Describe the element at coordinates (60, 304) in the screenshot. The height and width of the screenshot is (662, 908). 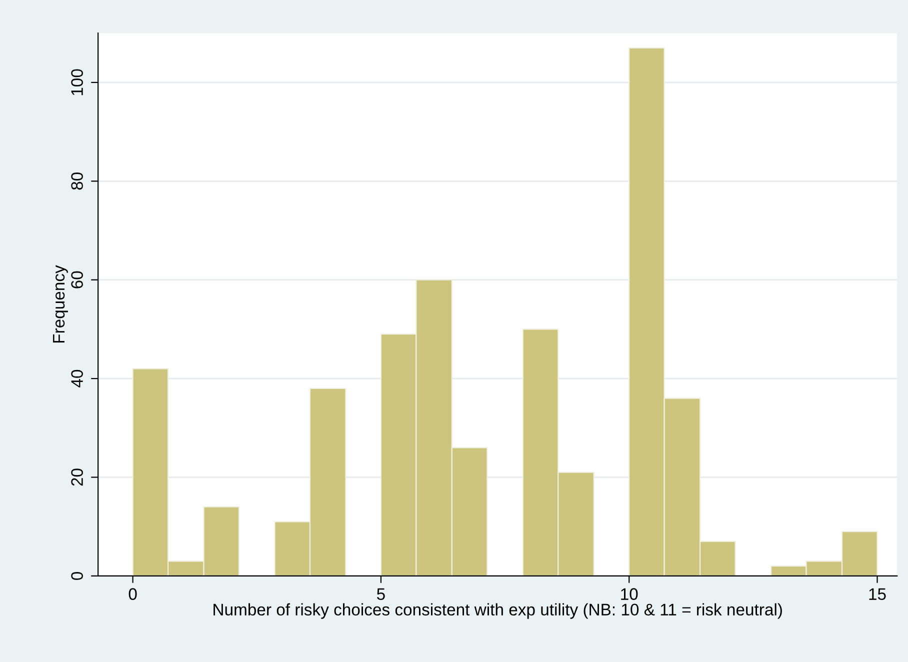
I see `y-axis-title: Frequency` at that location.